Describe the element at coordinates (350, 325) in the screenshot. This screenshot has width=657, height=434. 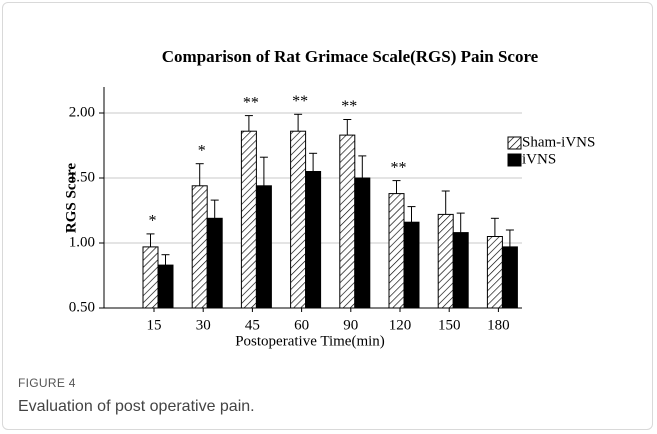
I see `x-tick-label: 90` at that location.